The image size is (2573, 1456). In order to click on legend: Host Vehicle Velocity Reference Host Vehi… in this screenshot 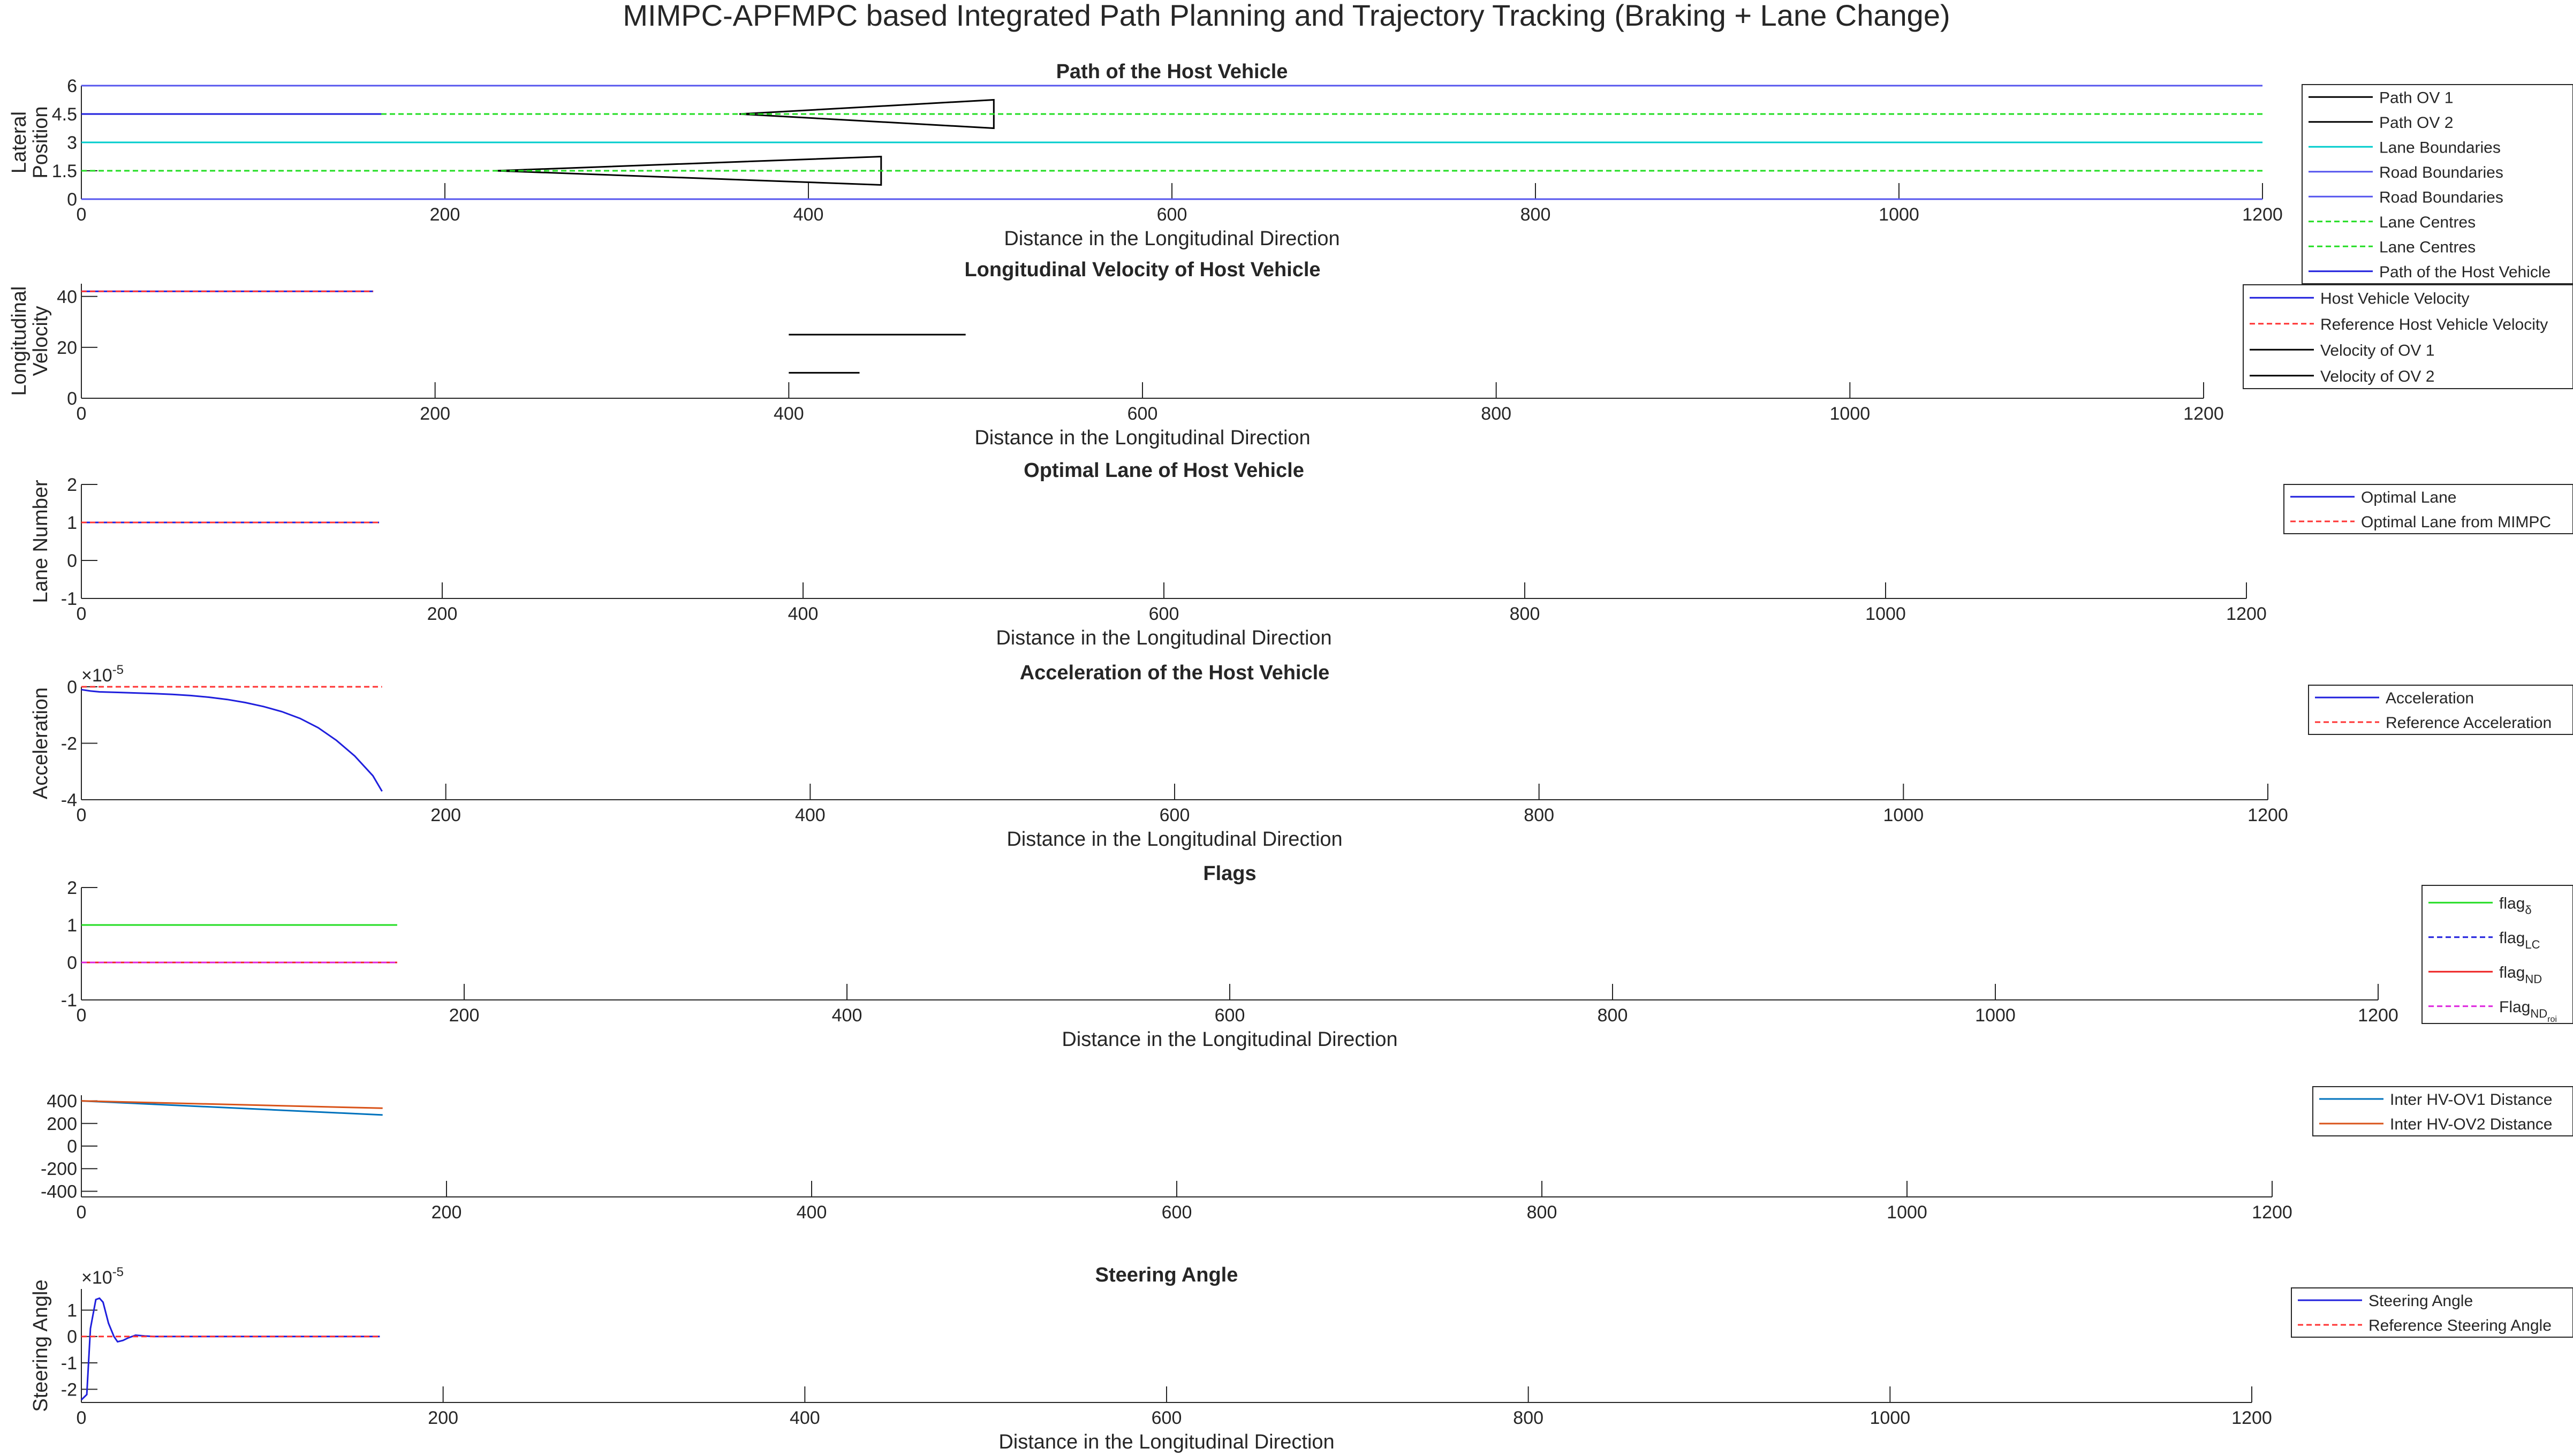, I will do `click(2408, 336)`.